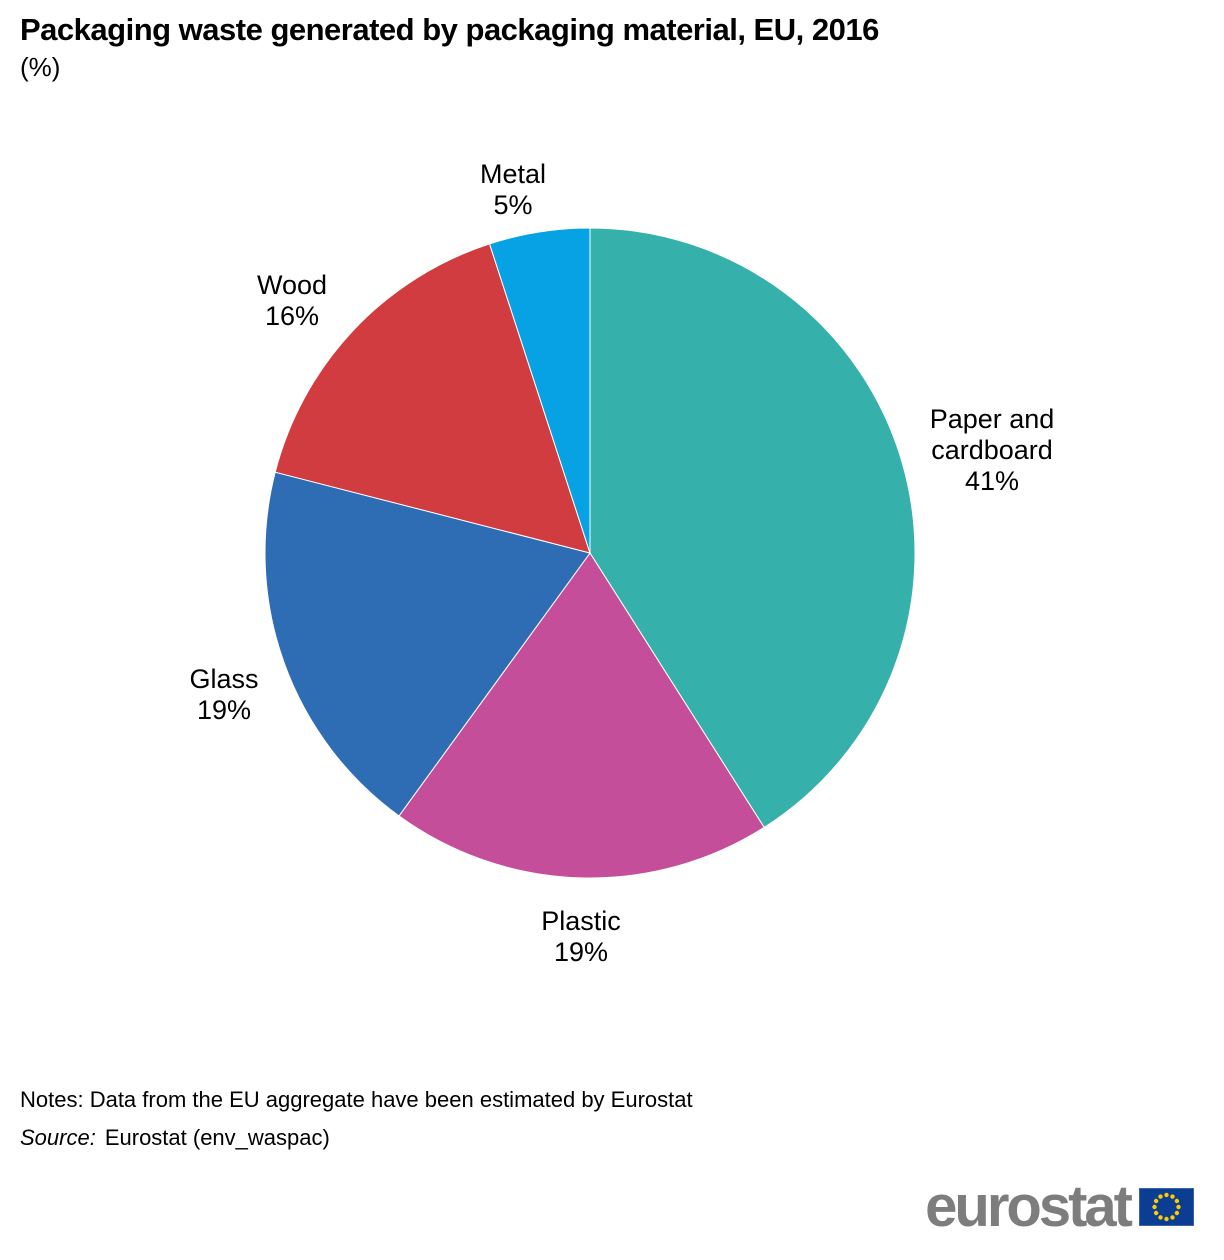 The width and height of the screenshot is (1224, 1260). Describe the element at coordinates (992, 419) in the screenshot. I see `slice-label-line: Paper and` at that location.